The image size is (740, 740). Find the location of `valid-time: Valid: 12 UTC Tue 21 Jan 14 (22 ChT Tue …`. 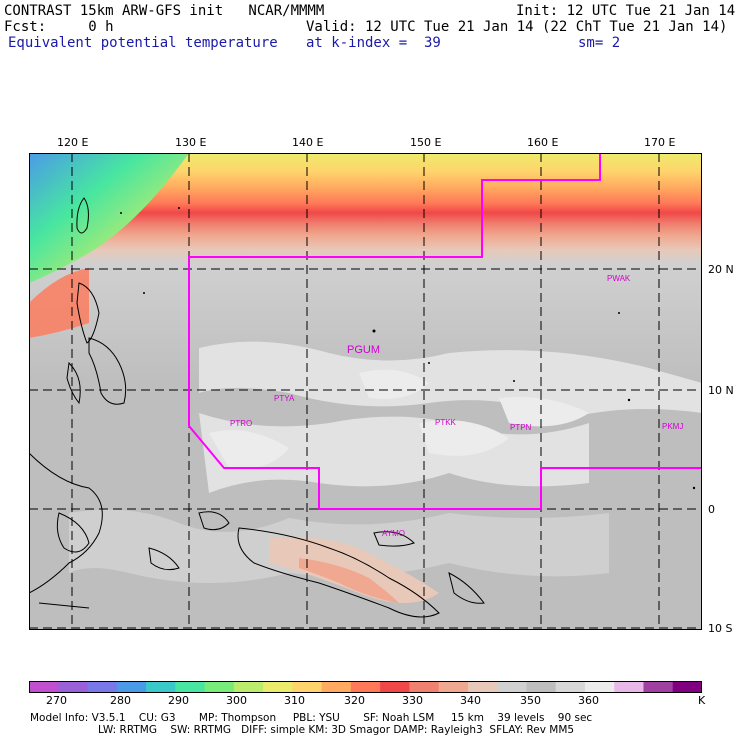

valid-time: Valid: 12 UTC Tue 21 Jan 14 (22 ChT Tue … is located at coordinates (517, 27).